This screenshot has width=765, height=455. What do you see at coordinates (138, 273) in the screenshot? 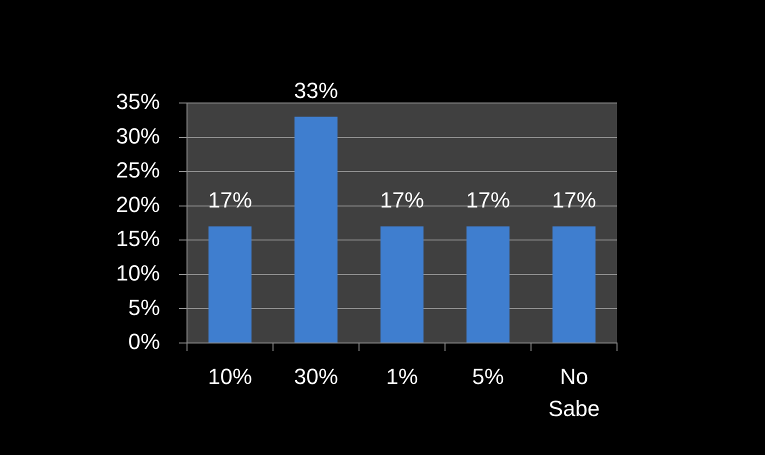
I see `y-tick-label: 10%` at bounding box center [138, 273].